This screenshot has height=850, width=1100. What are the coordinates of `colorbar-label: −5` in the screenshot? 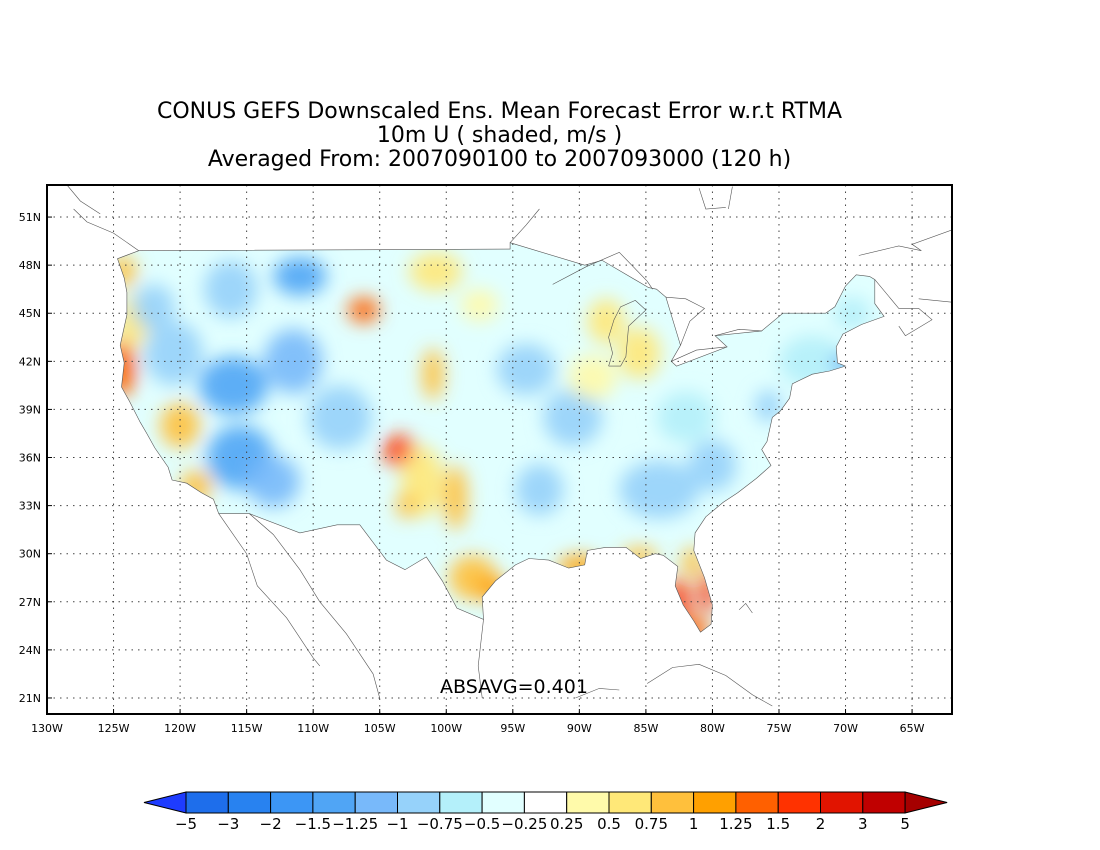 It's located at (186, 824).